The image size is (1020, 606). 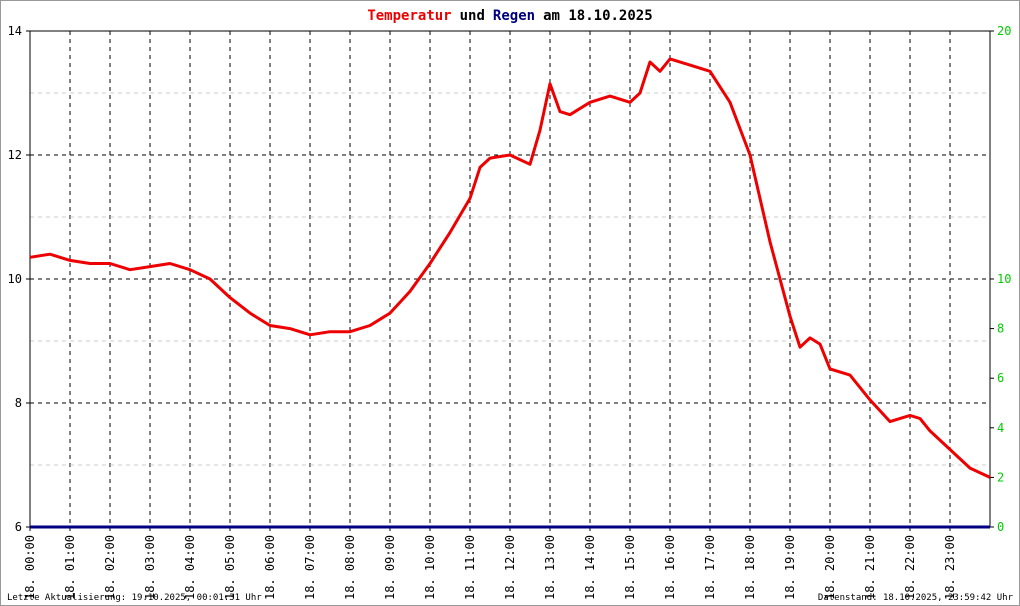 I want to click on title-date: am 18.10.2025, so click(x=598, y=16).